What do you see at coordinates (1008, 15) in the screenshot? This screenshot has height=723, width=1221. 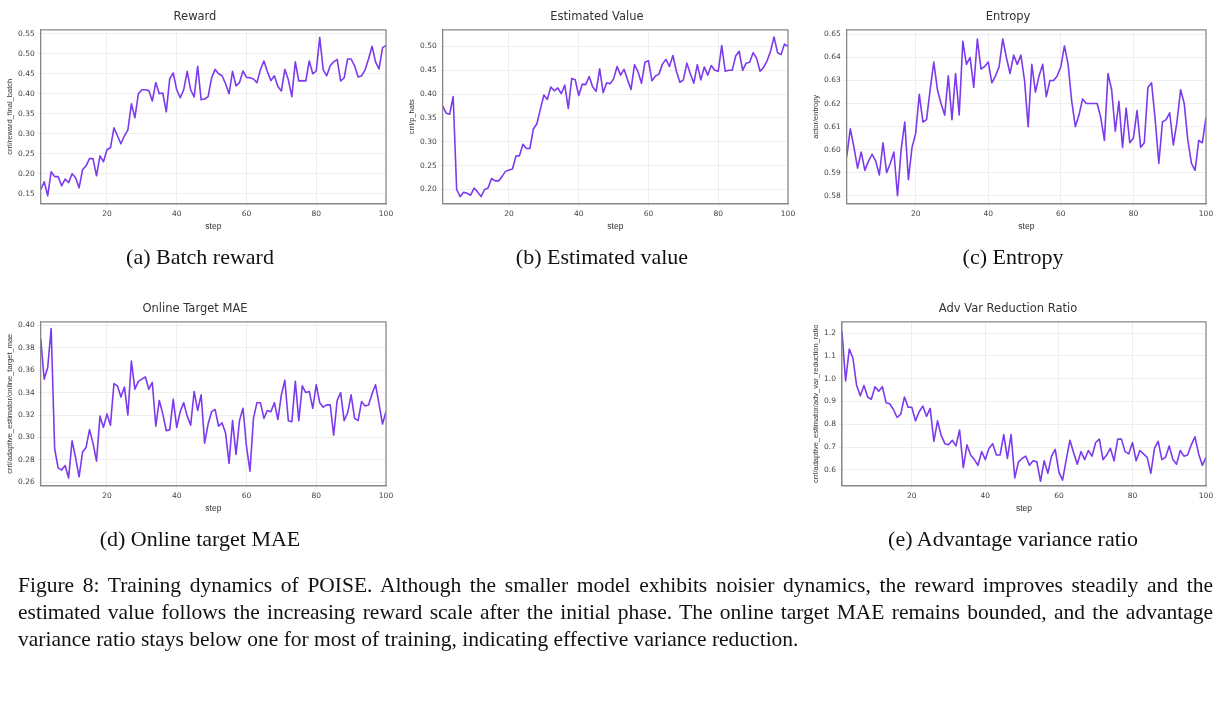 I see `chart-title: Entropy` at bounding box center [1008, 15].